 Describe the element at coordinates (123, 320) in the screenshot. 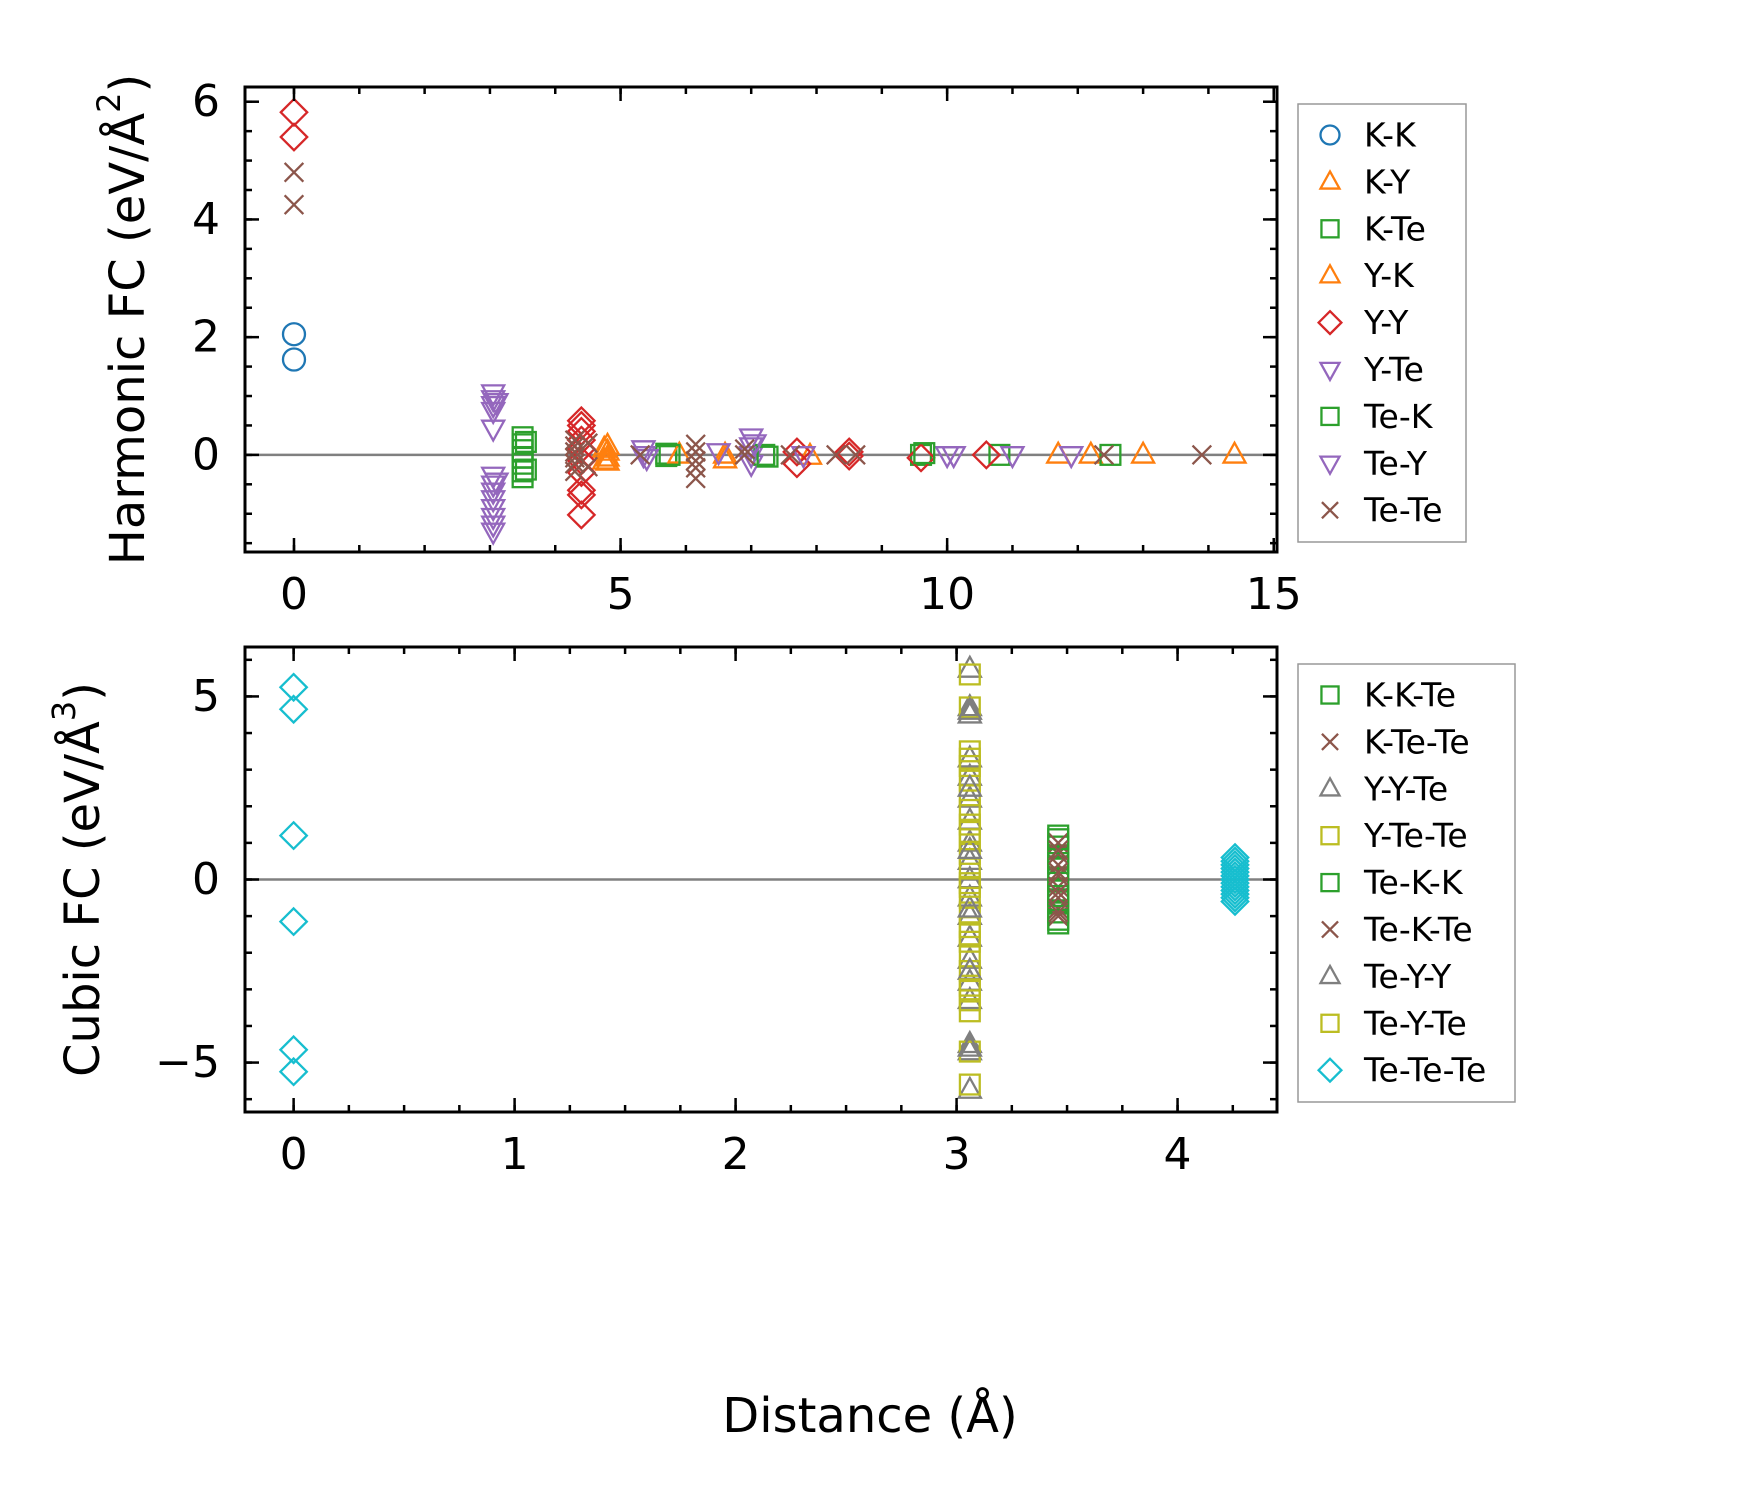

I see `harmonic-y-label: Harmonic FC (eV/Å2)` at that location.